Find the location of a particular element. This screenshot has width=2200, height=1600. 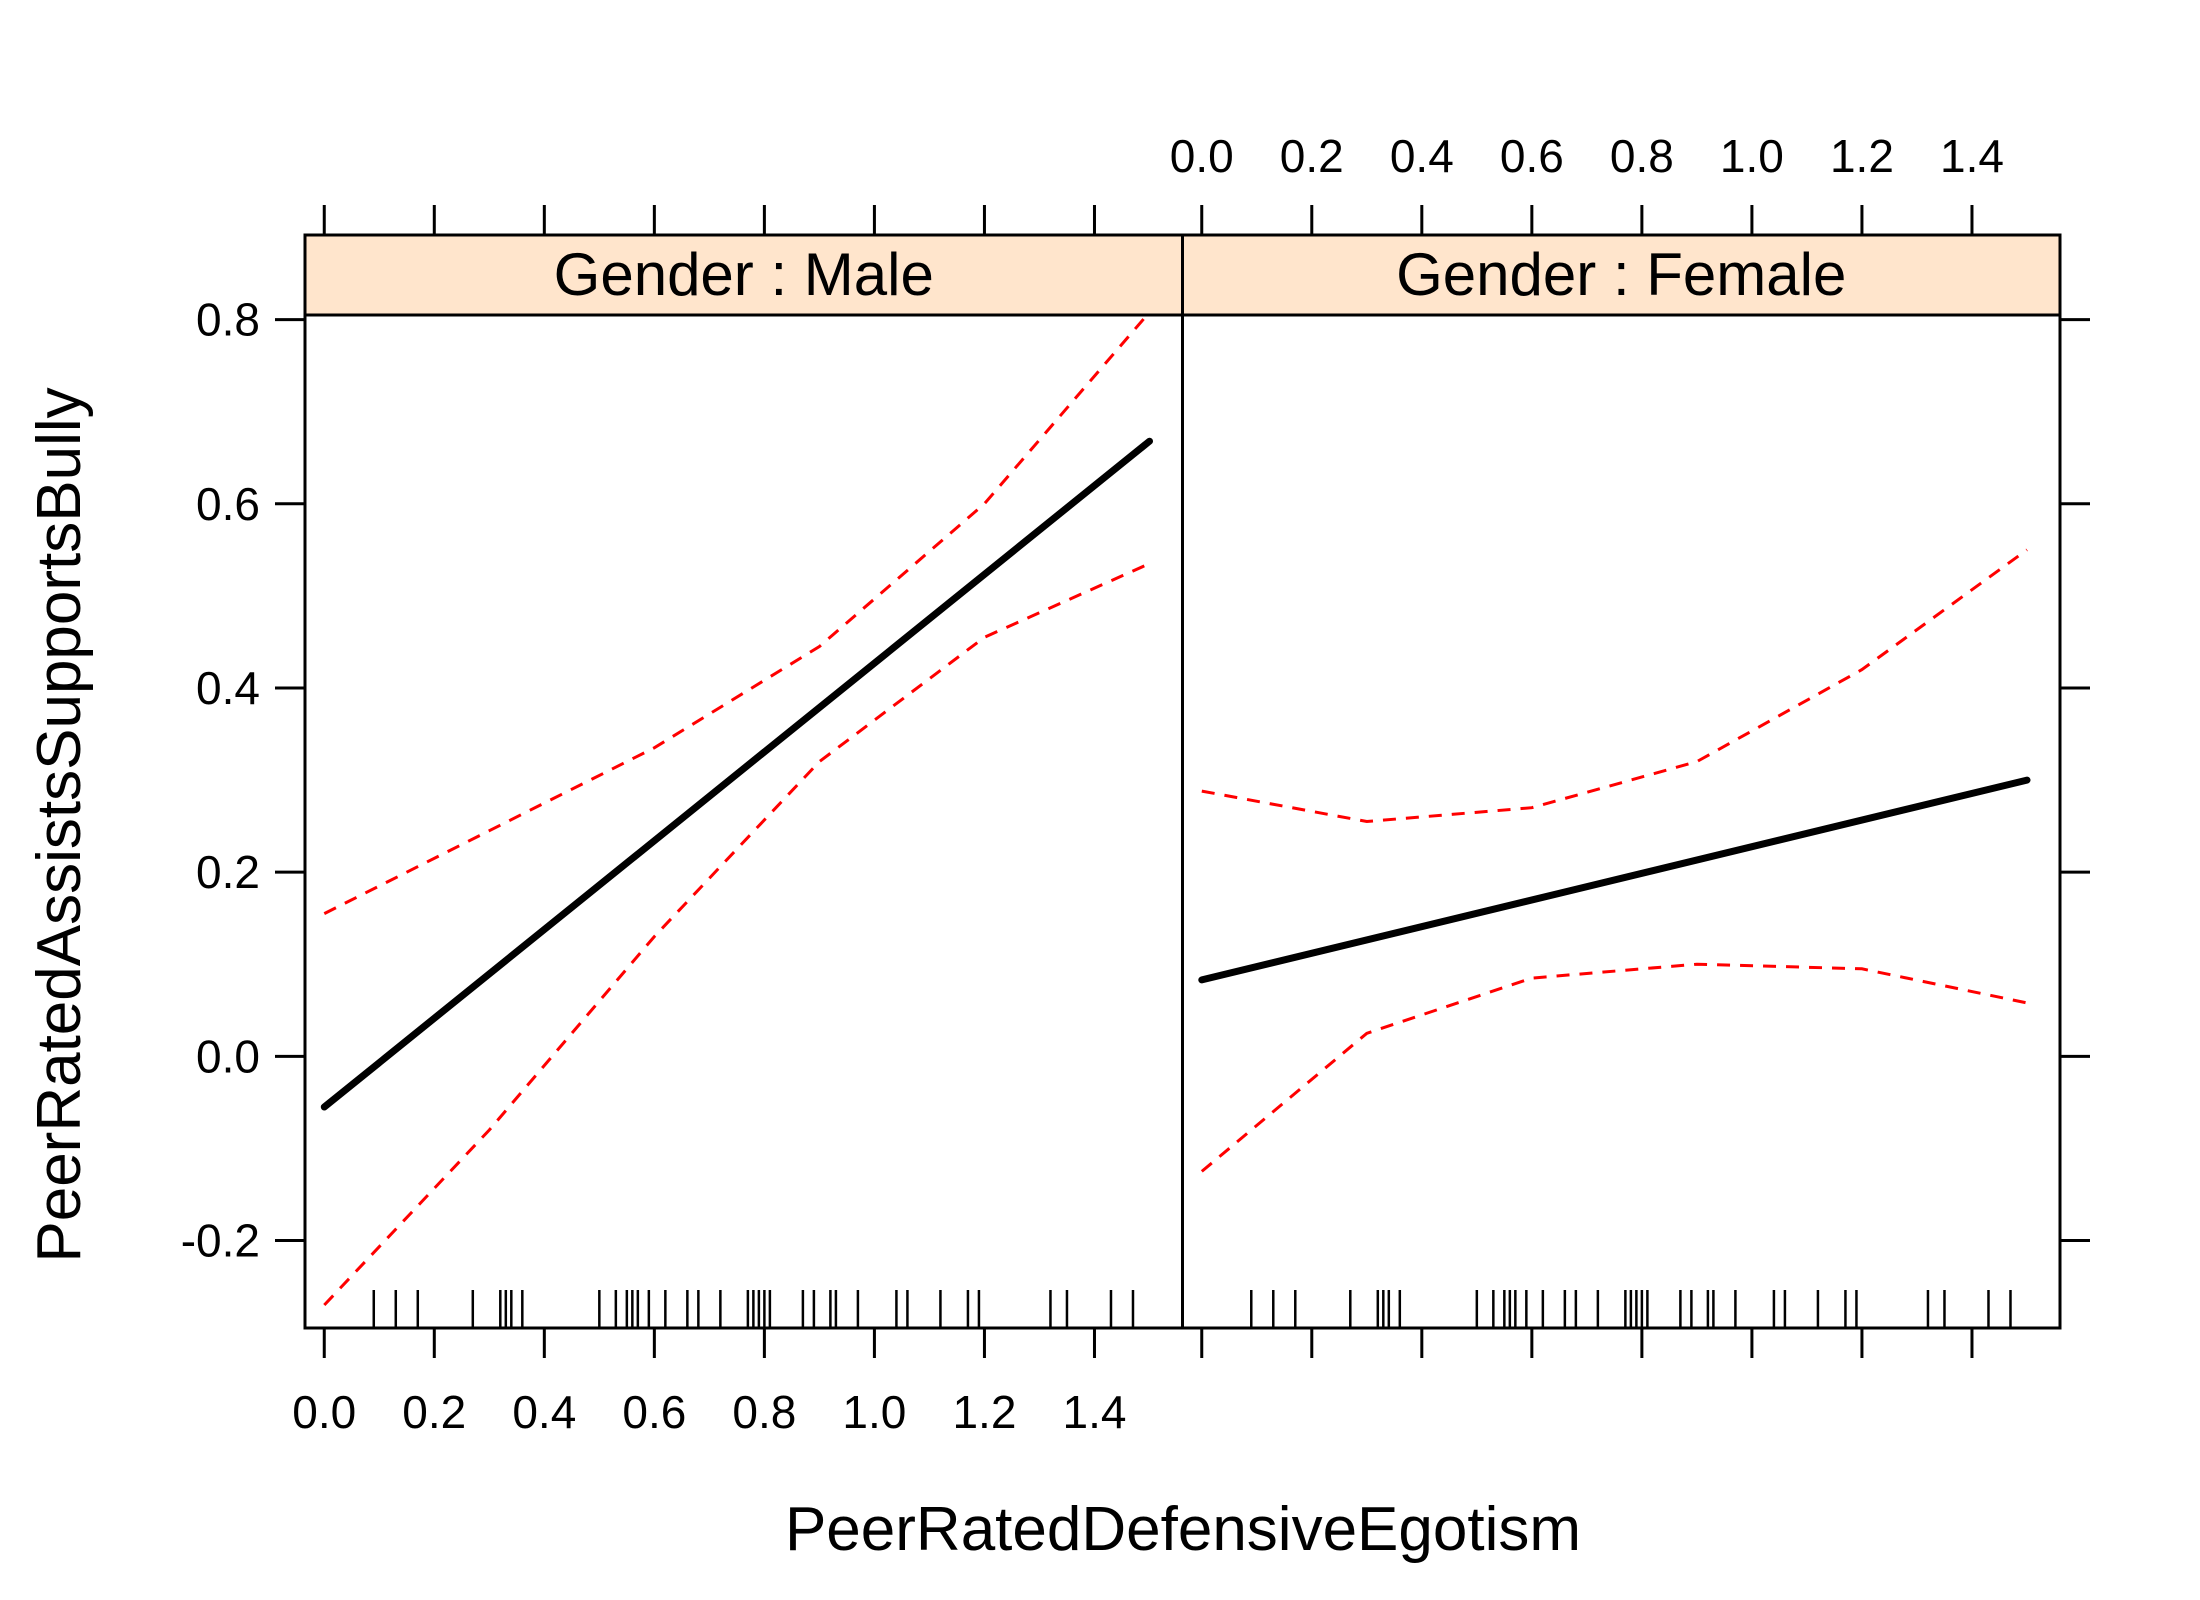

y-tick-label: 0.8 is located at coordinates (228, 320).